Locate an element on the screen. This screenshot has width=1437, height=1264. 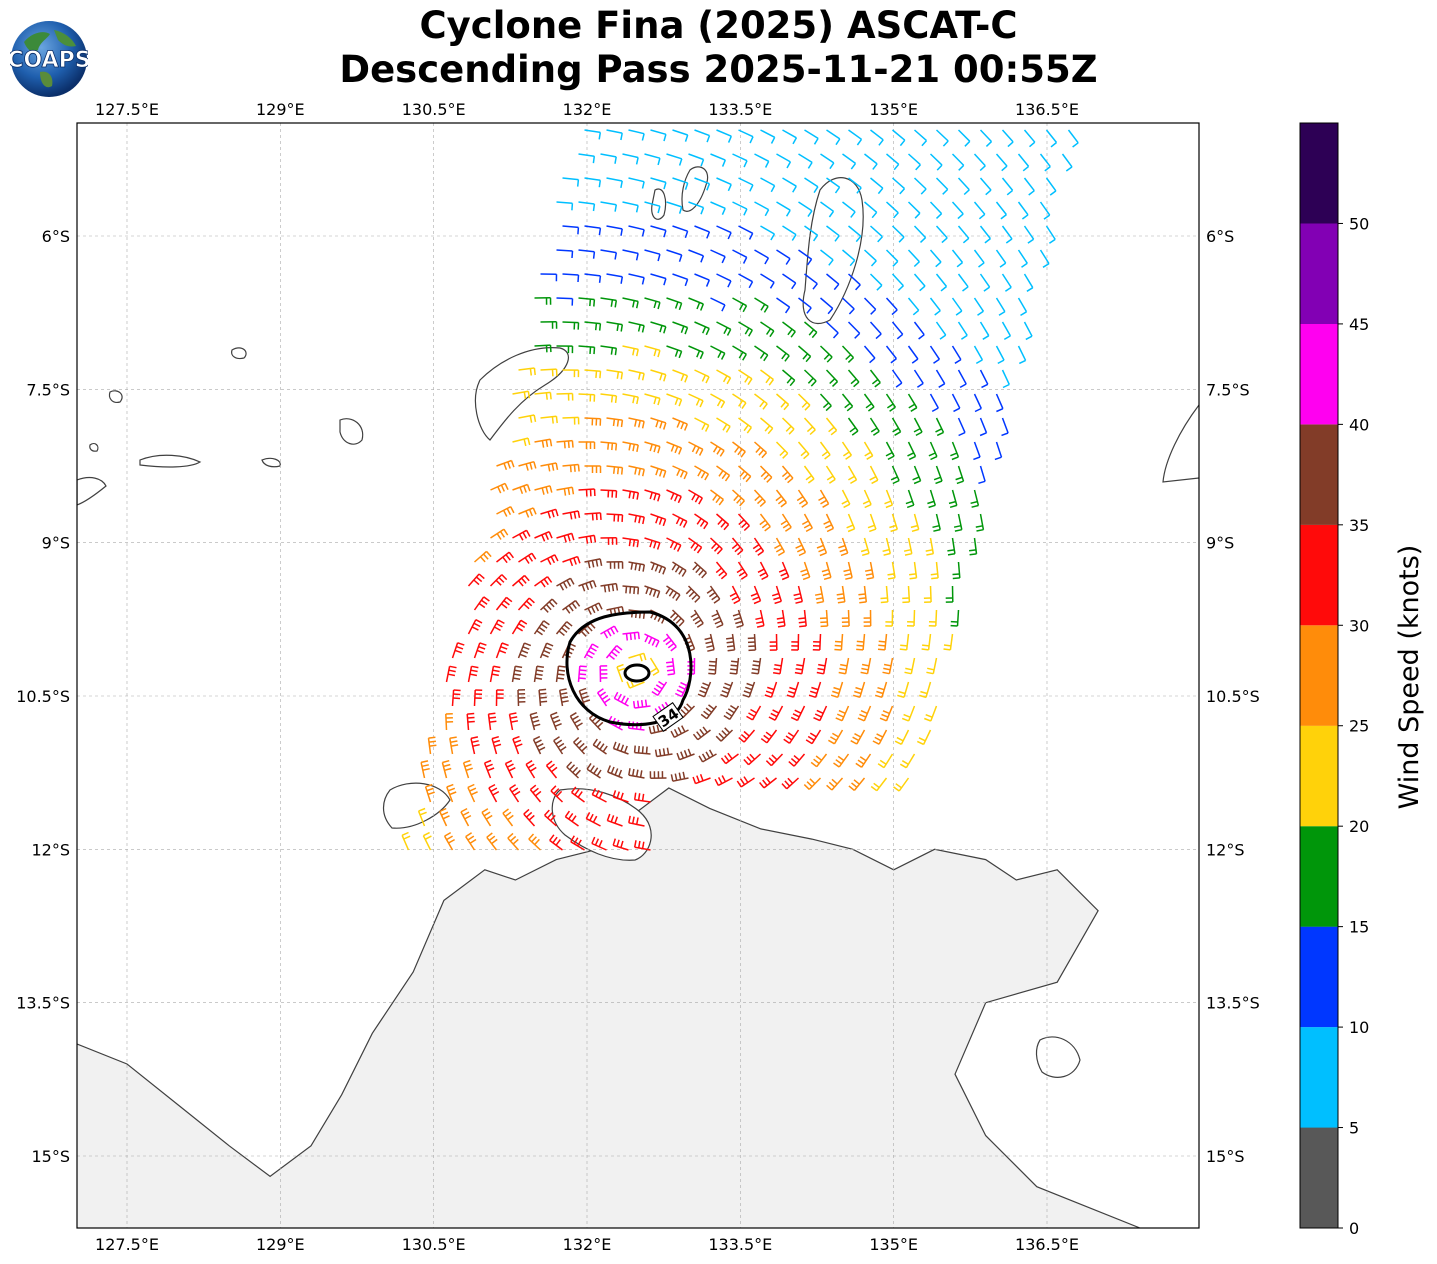
lon-tick-label-bottom: 129°E is located at coordinates (280, 1244).